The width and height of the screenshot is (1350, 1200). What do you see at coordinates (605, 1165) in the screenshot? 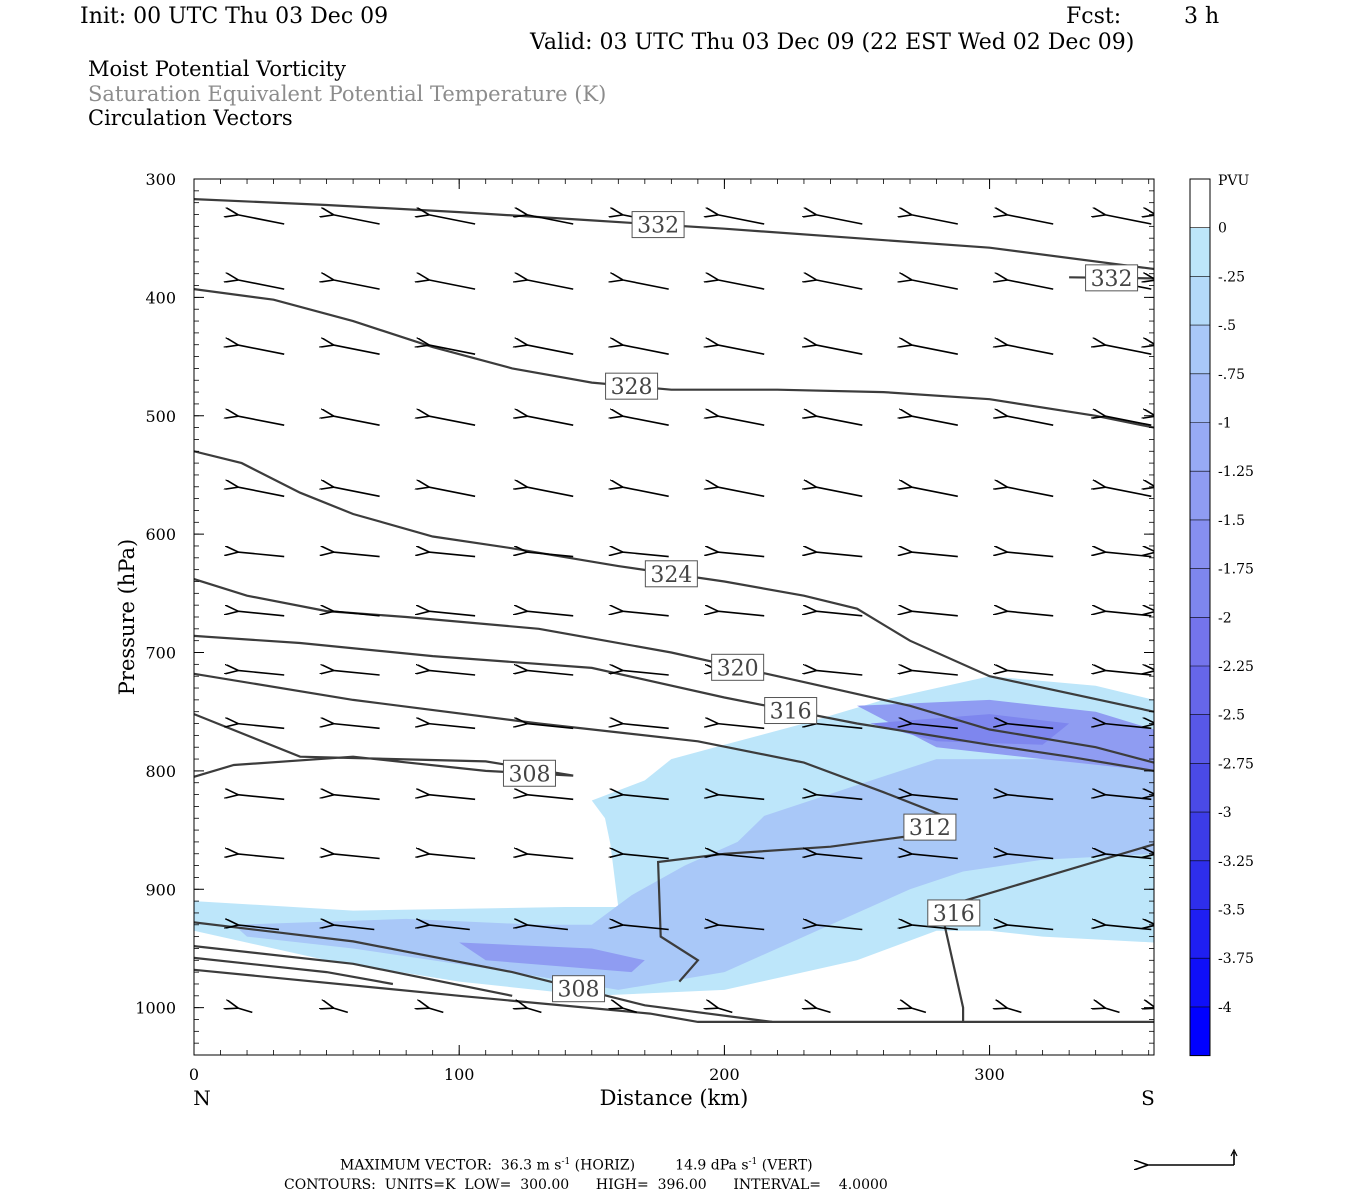
I see `horiz-unit: (HORIZ)` at bounding box center [605, 1165].